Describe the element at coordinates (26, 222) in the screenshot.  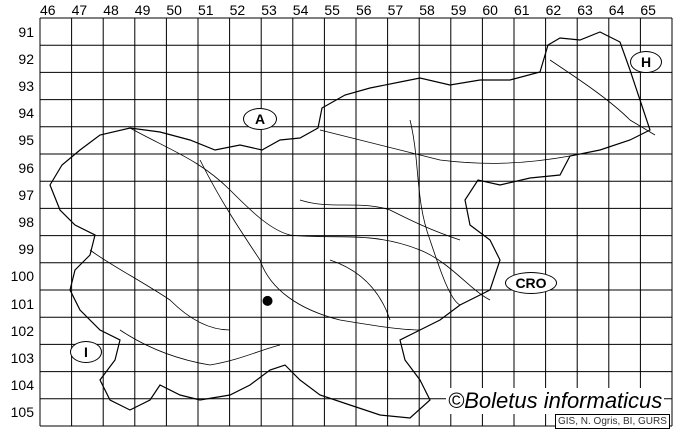
I see `row-label: 98` at that location.